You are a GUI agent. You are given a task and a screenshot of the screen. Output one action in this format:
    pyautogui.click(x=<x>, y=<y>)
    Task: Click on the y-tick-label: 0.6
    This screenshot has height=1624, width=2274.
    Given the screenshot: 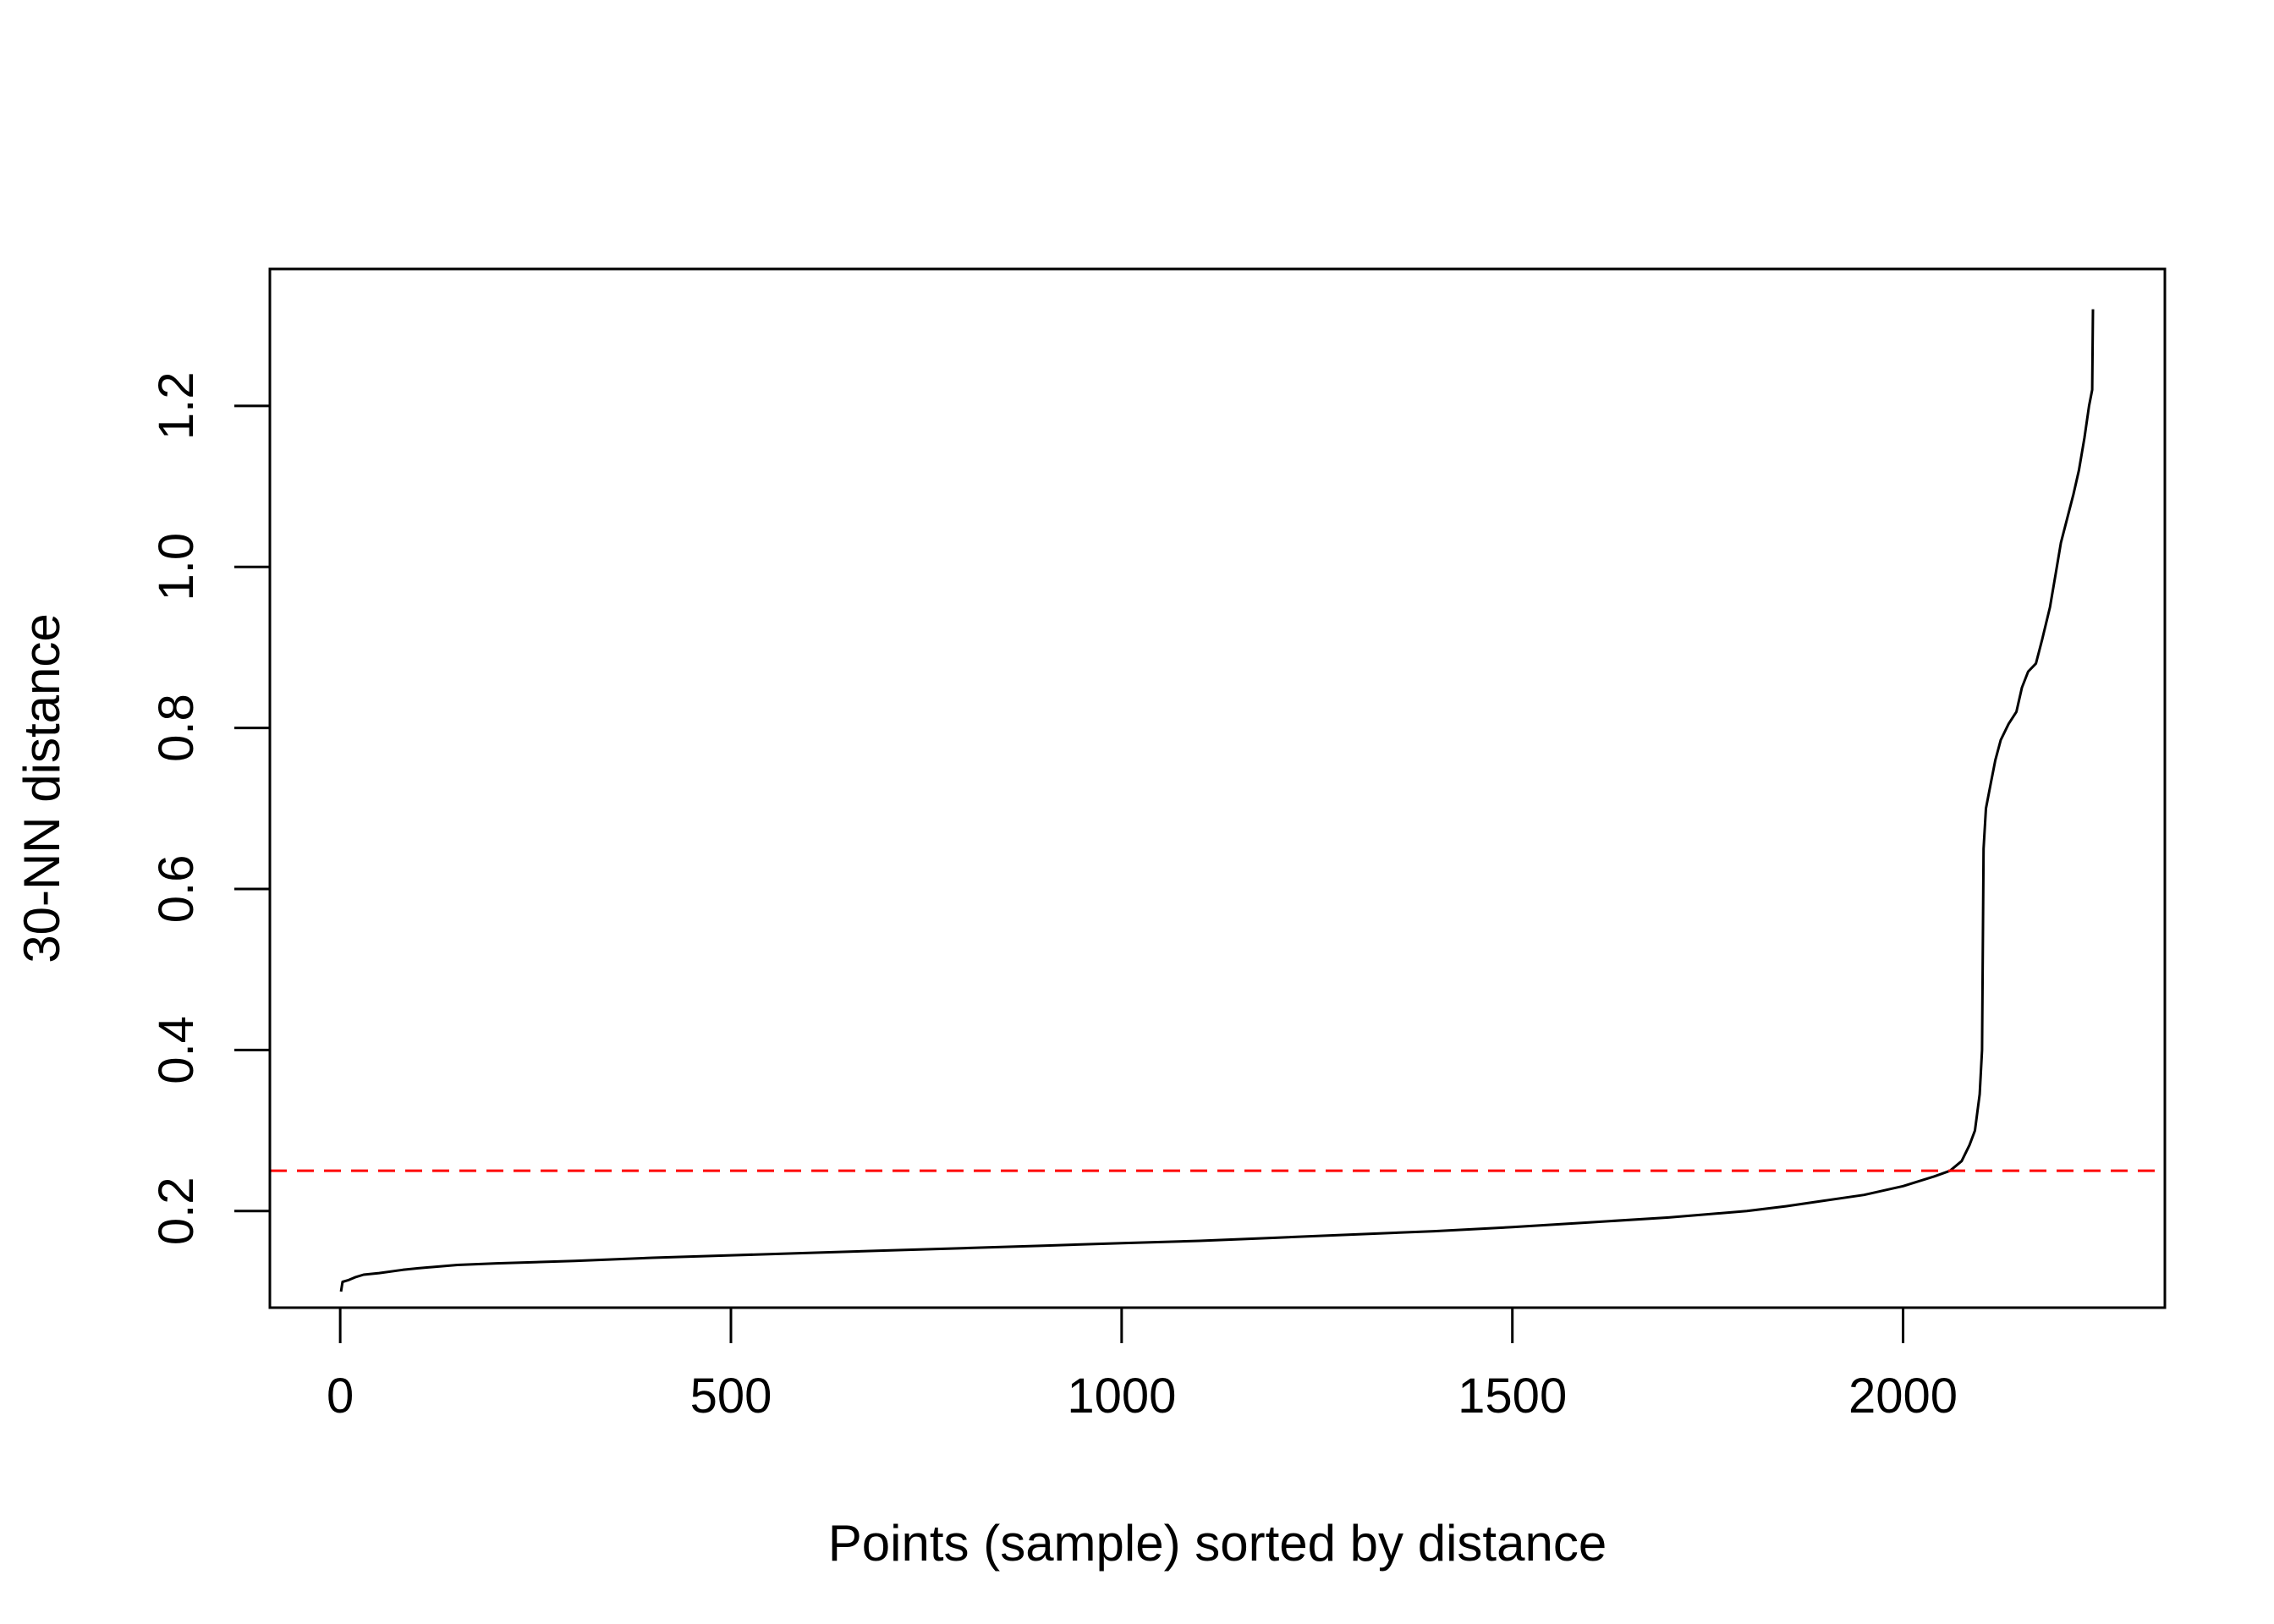 What is the action you would take?
    pyautogui.click(x=176, y=890)
    